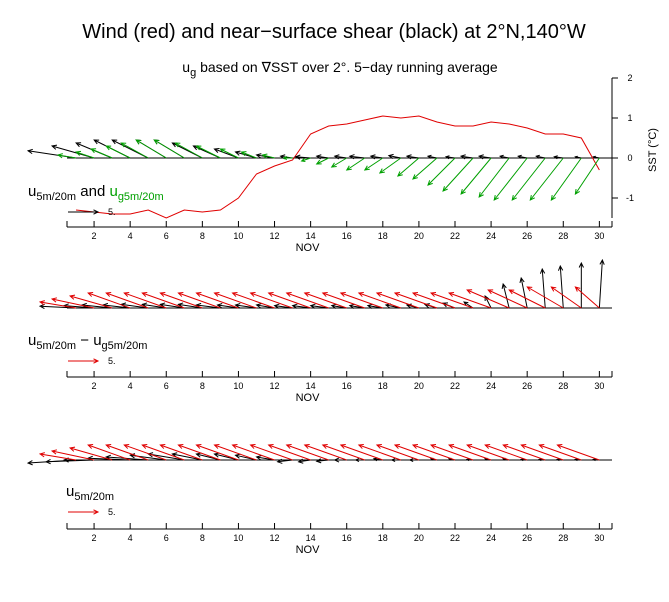 The image size is (669, 602). What do you see at coordinates (90, 493) in the screenshot?
I see `legend: u5m/20m` at bounding box center [90, 493].